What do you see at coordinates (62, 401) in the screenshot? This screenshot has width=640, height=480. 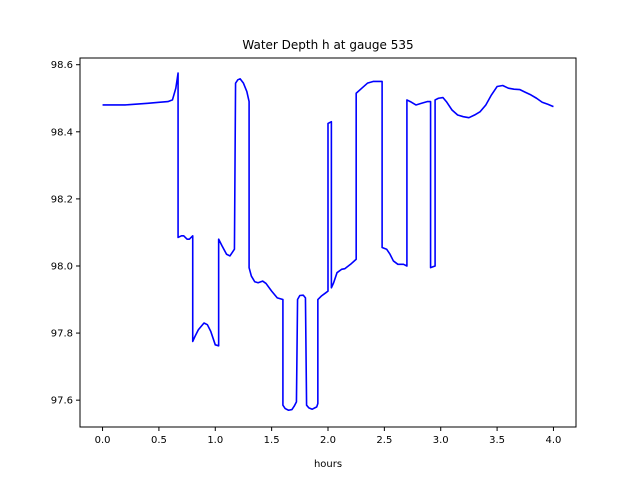 I see `y-tick-label: 97.6` at bounding box center [62, 401].